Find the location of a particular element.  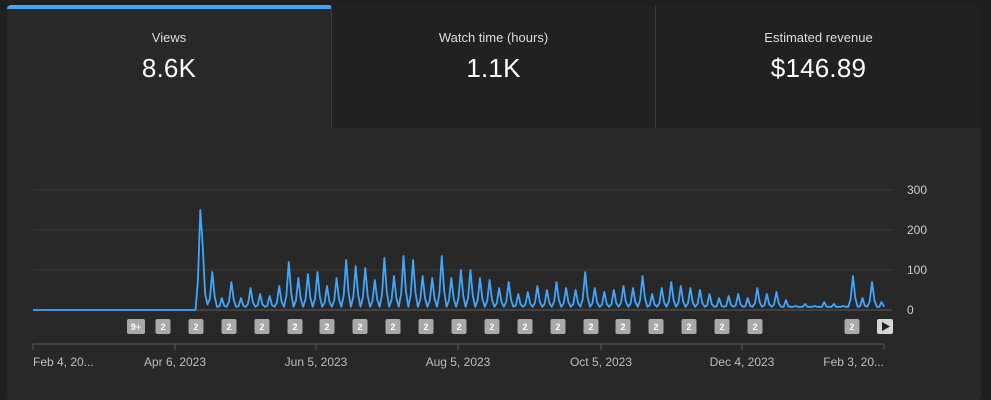

video-published-marker: 9+ is located at coordinates (136, 326).